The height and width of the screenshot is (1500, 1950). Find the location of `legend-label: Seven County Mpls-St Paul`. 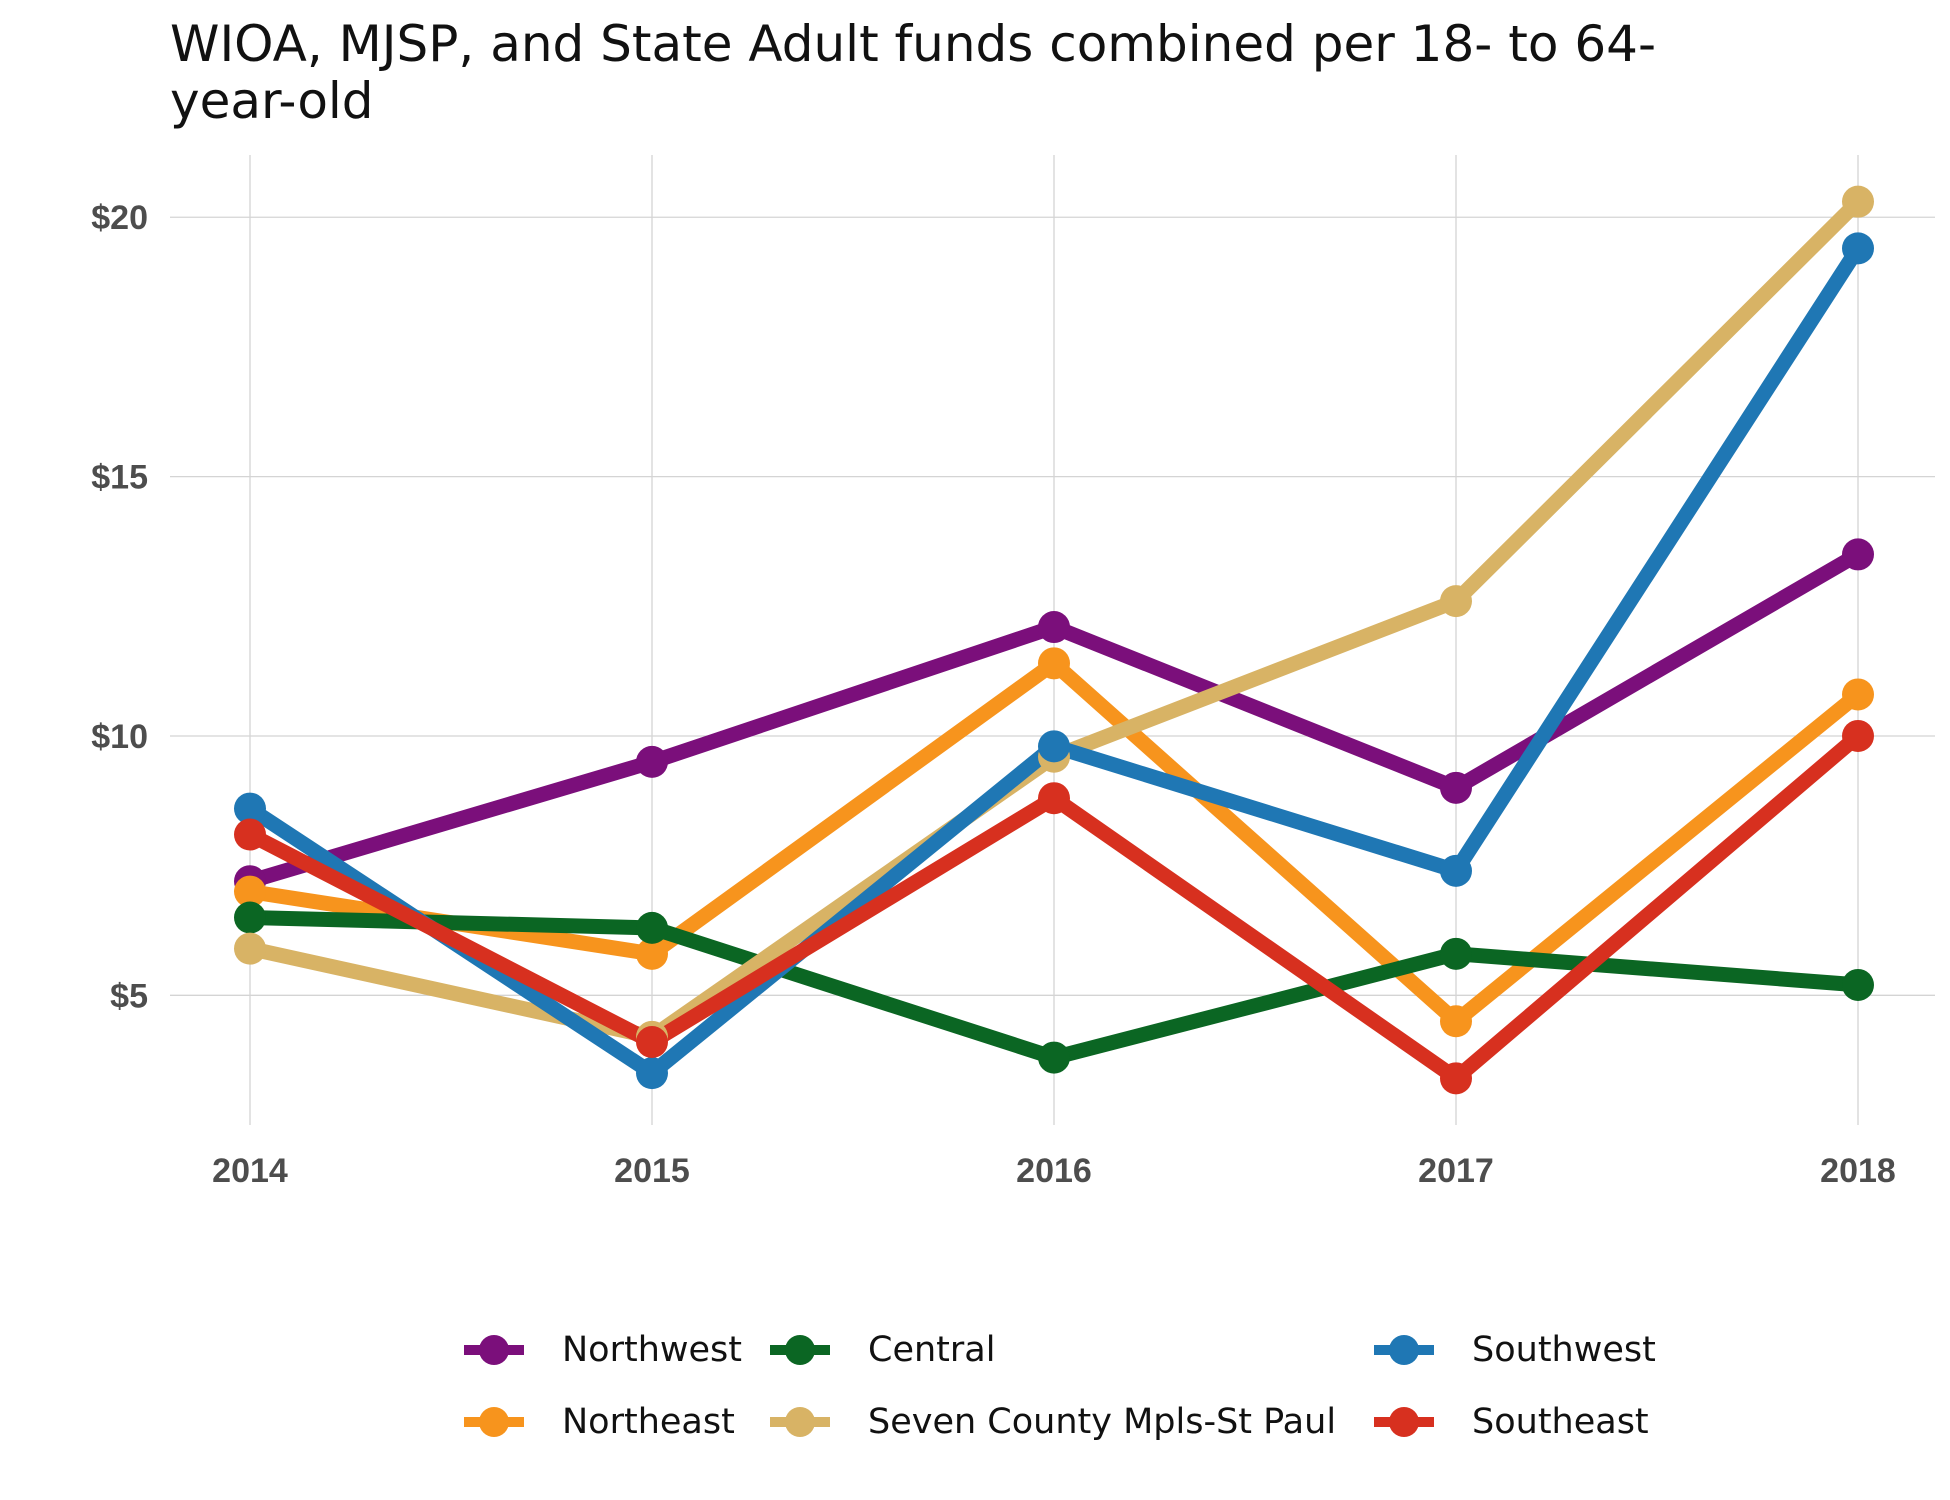

legend-label: Seven County Mpls-St Paul is located at coordinates (1102, 1422).